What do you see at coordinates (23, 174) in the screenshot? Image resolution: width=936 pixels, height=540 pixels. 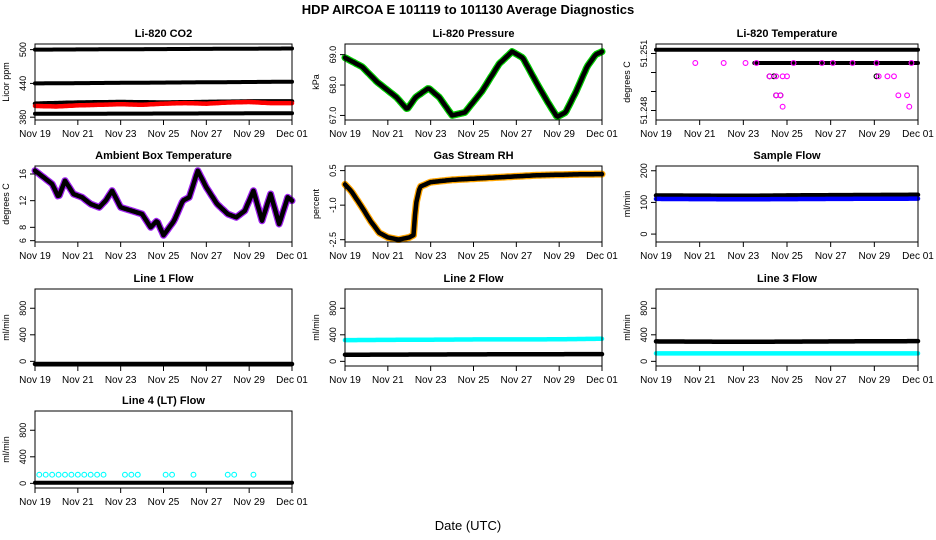 I see `y-tick-label: 16` at bounding box center [23, 174].